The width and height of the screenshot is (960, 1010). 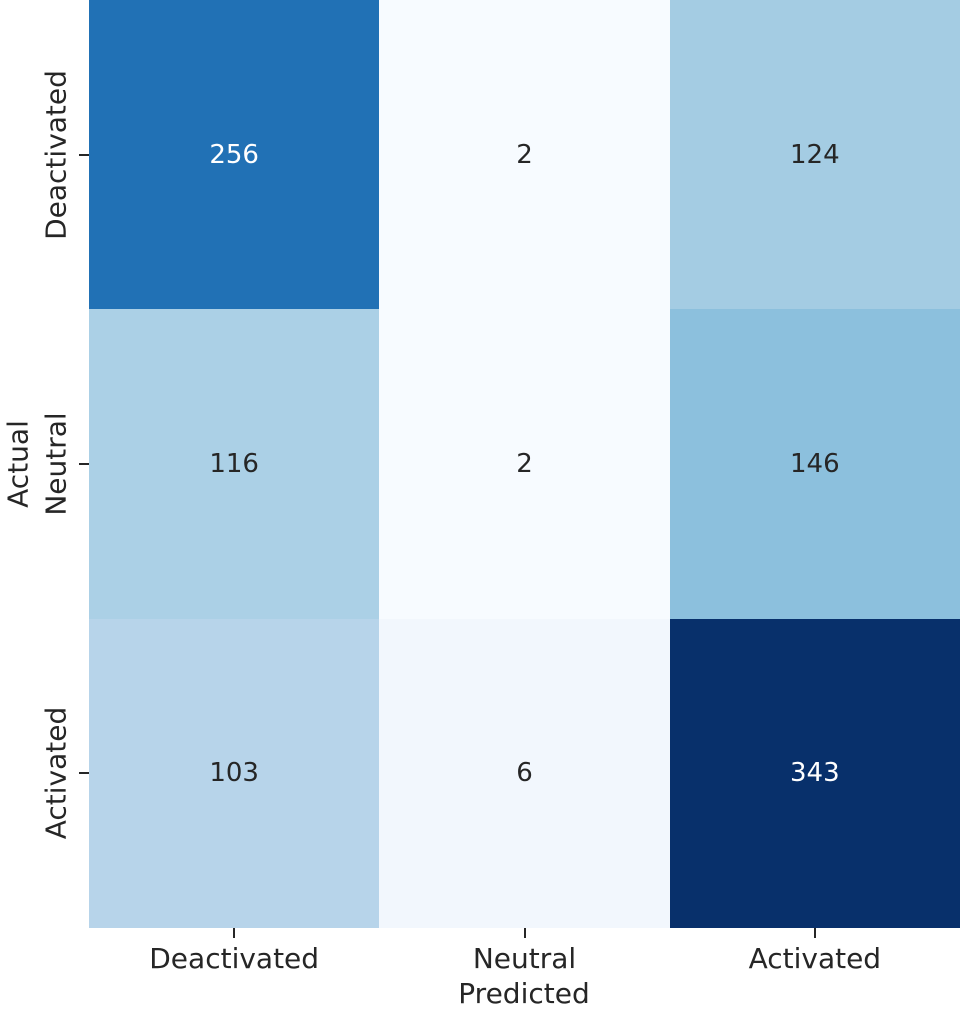 I want to click on cell-value: 343, so click(x=815, y=773).